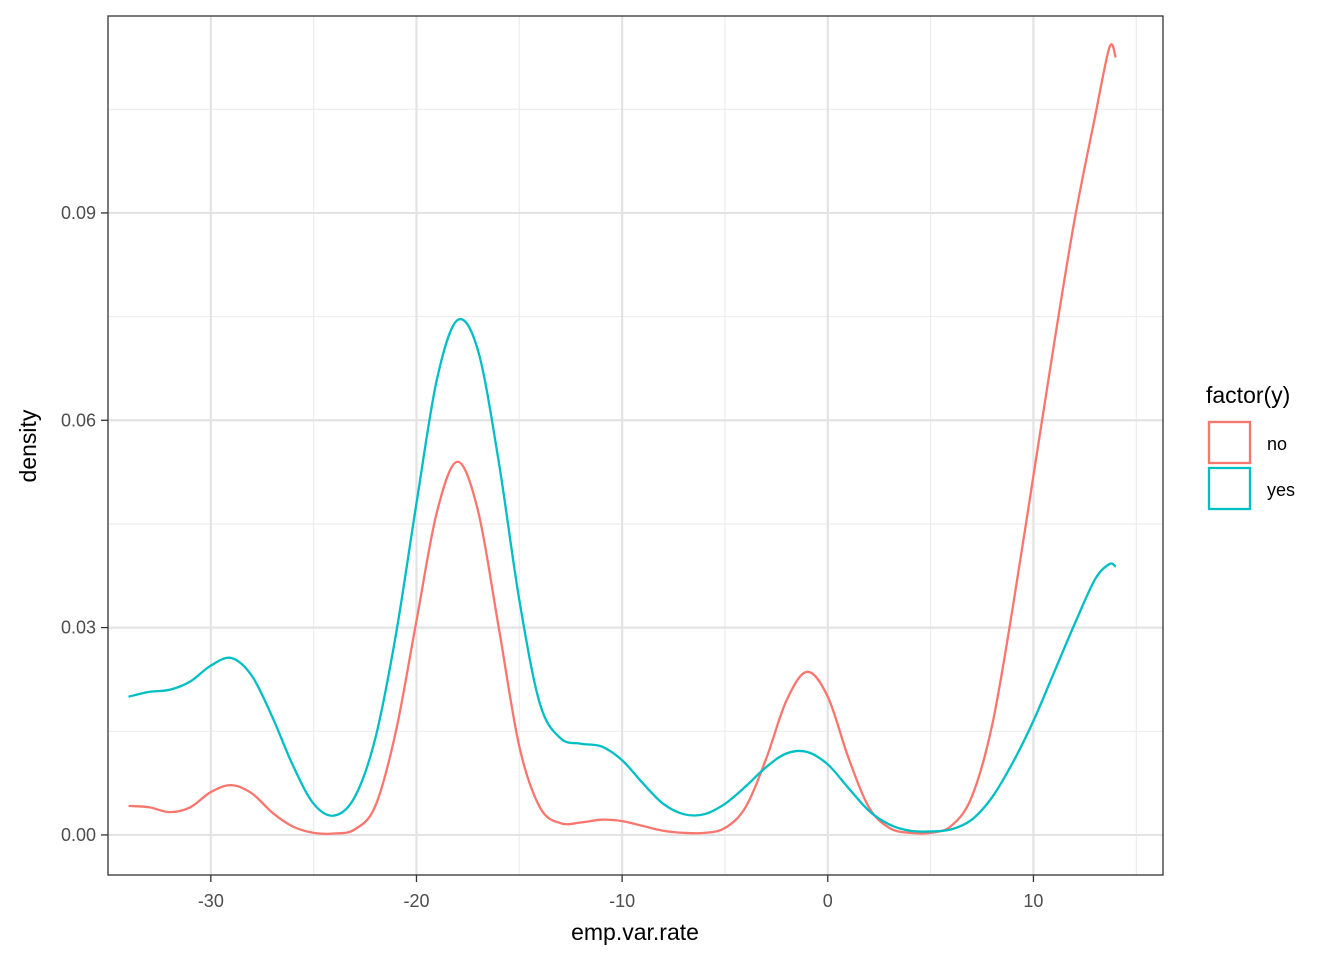 The image size is (1344, 960). Describe the element at coordinates (78, 213) in the screenshot. I see `y-tick-label: 0.09` at that location.